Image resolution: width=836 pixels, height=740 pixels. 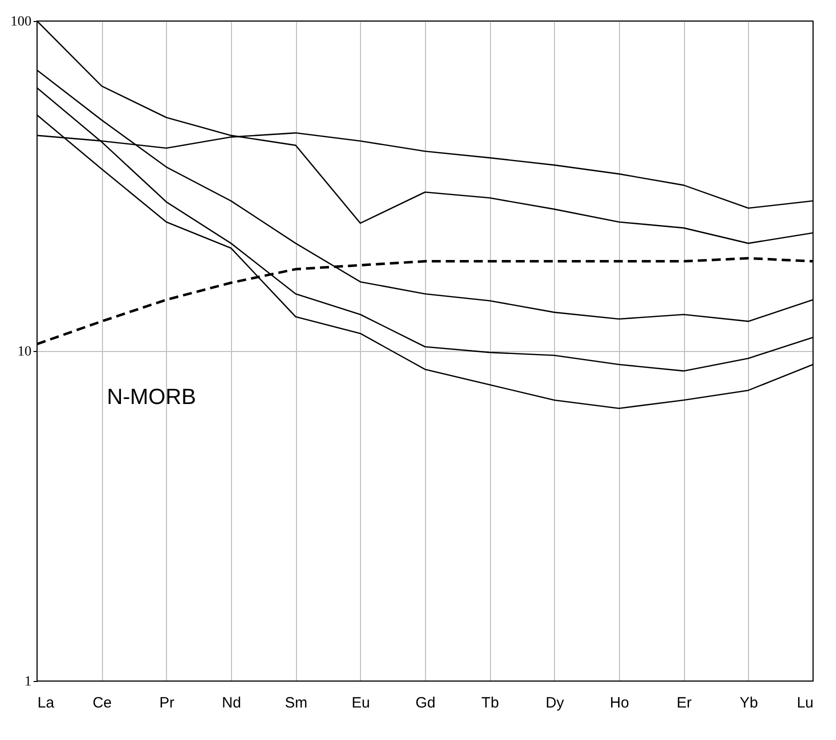 I want to click on y-tick-label: 100, so click(x=21, y=22).